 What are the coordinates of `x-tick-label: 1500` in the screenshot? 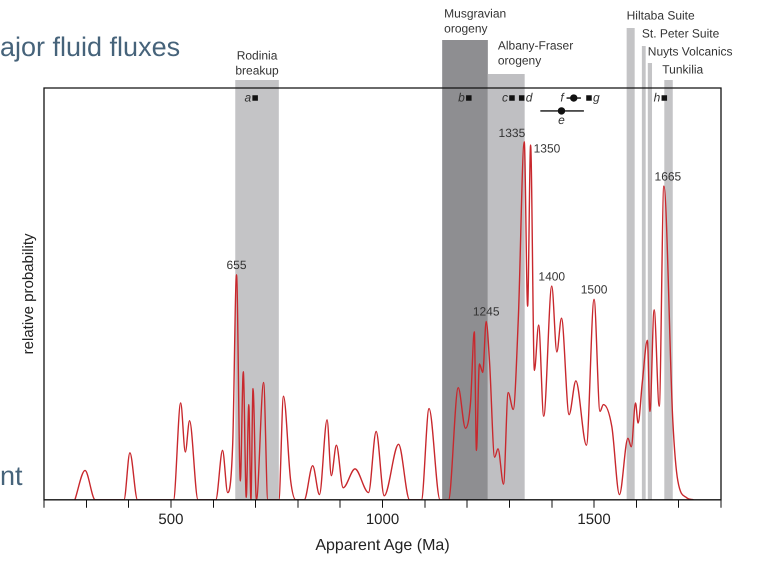 It's located at (594, 519).